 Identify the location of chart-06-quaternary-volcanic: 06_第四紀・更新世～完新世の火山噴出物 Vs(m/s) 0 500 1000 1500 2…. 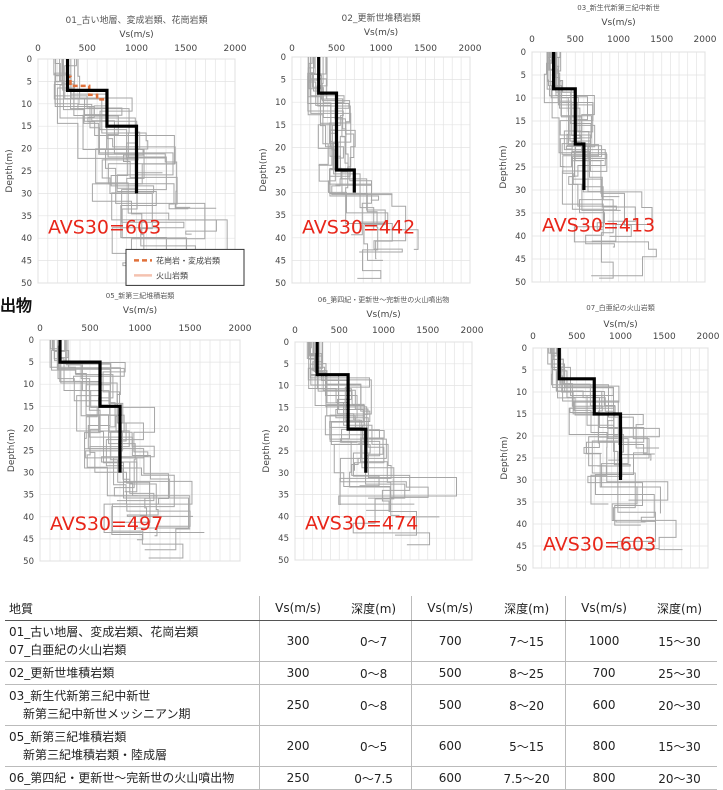
(367, 431).